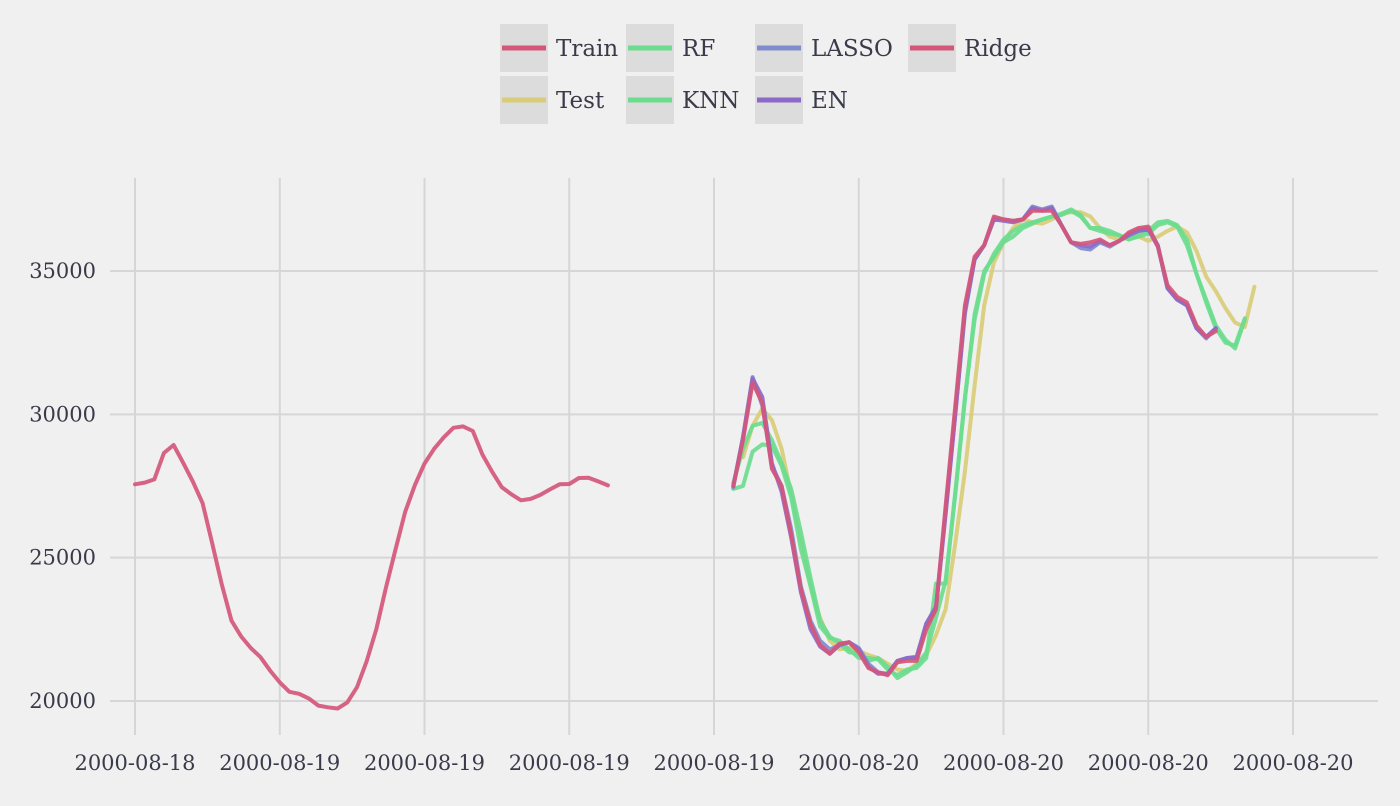 The image size is (1400, 806). I want to click on legend-item-rf: RF, so click(670, 48).